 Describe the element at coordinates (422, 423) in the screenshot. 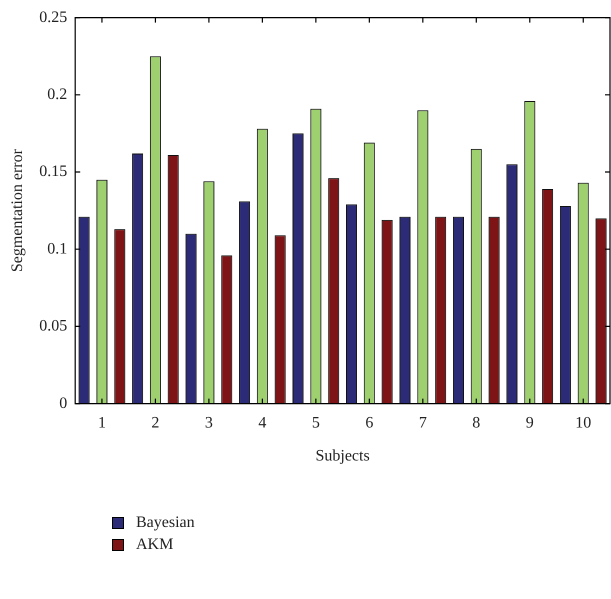

I see `x-tick-label: 7` at that location.